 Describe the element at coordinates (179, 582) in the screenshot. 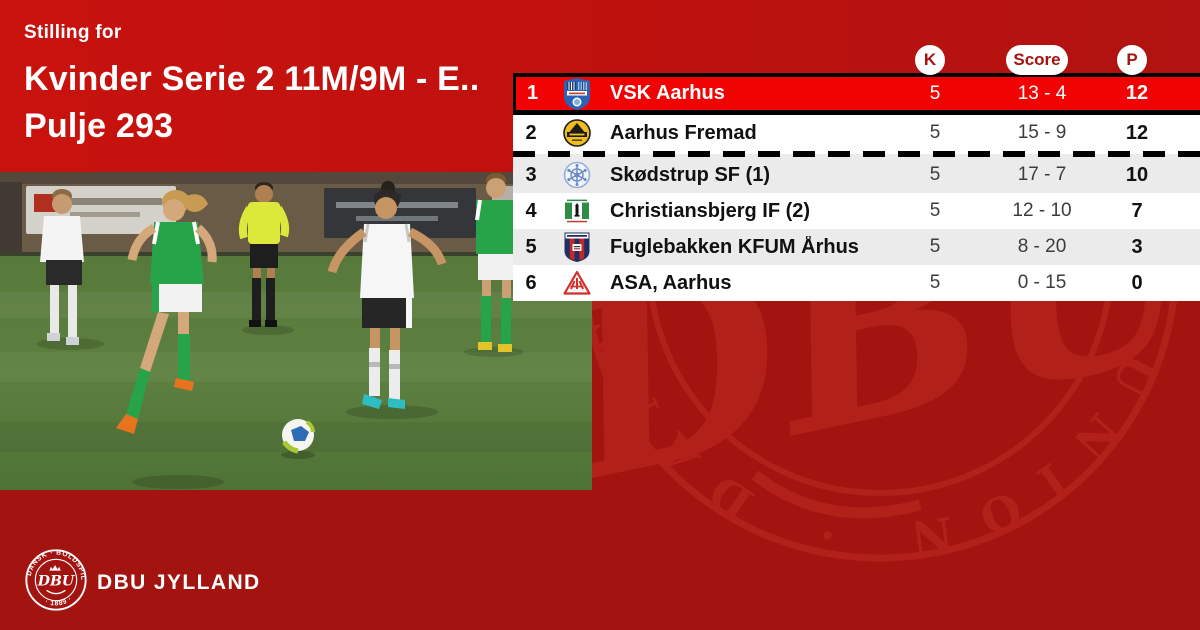

I see `org-name: DBU JYLLAND` at that location.